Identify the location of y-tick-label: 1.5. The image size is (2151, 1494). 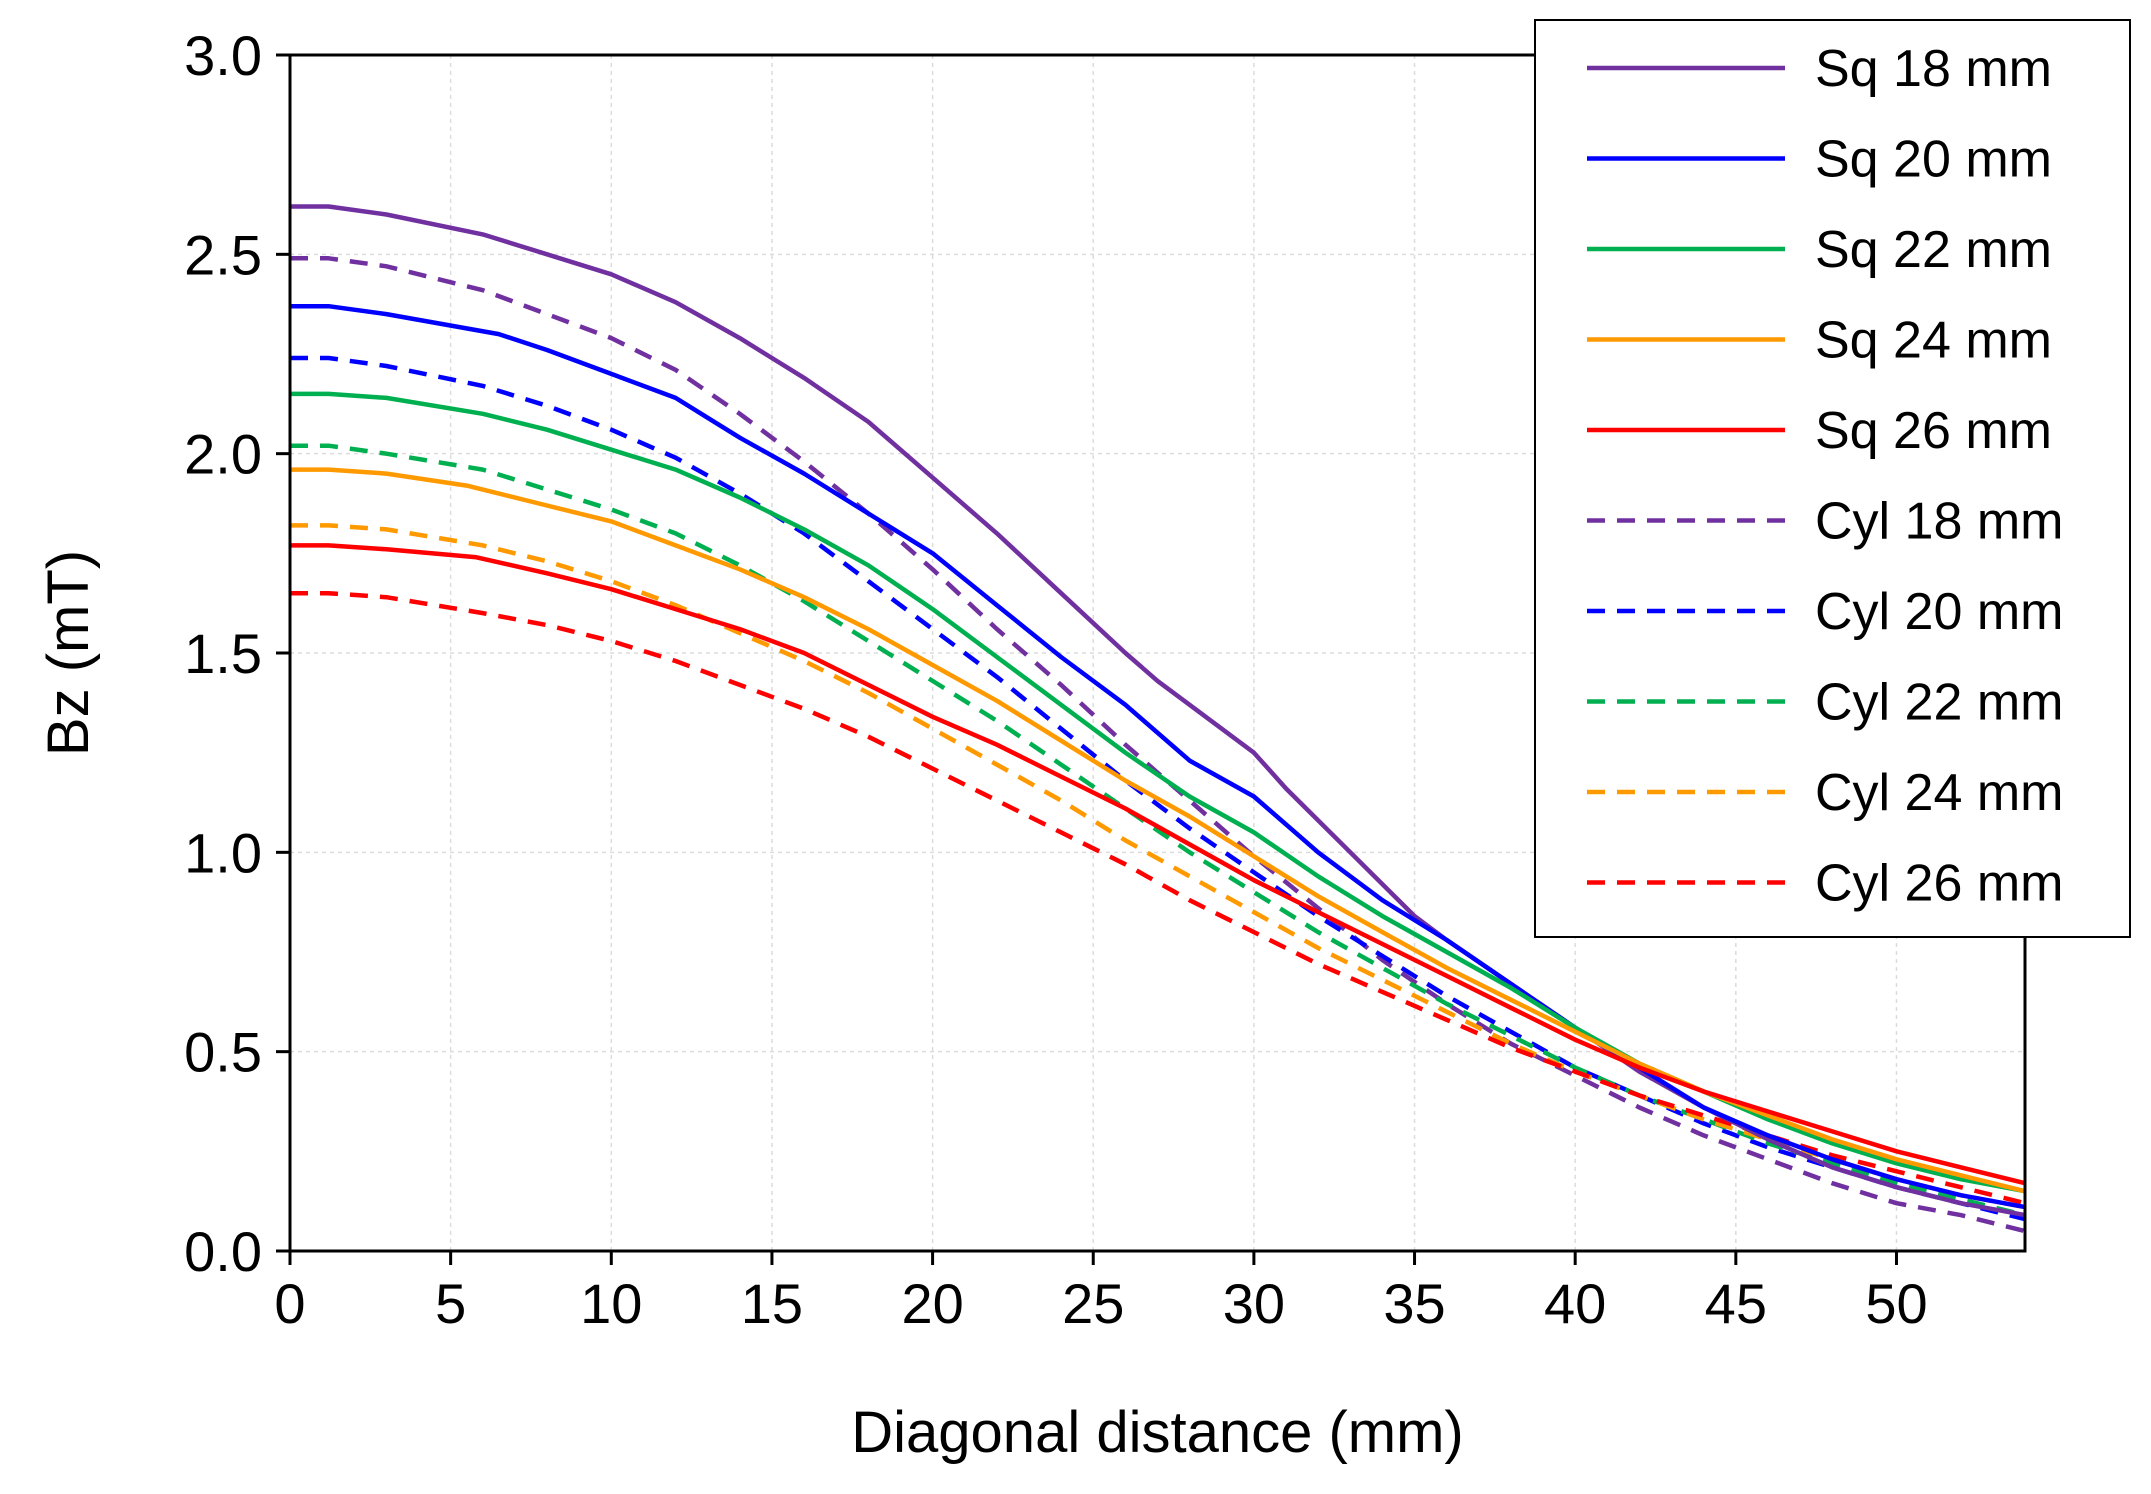
(223, 653).